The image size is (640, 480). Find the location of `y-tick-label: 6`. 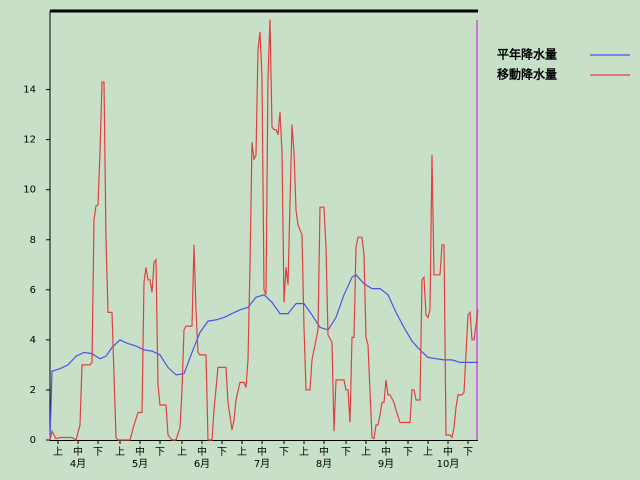

y-tick-label: 6 is located at coordinates (33, 290).